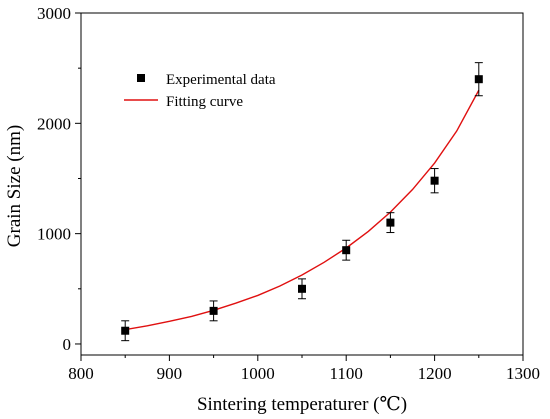  Describe the element at coordinates (170, 373) in the screenshot. I see `x-tick-label: 900` at that location.